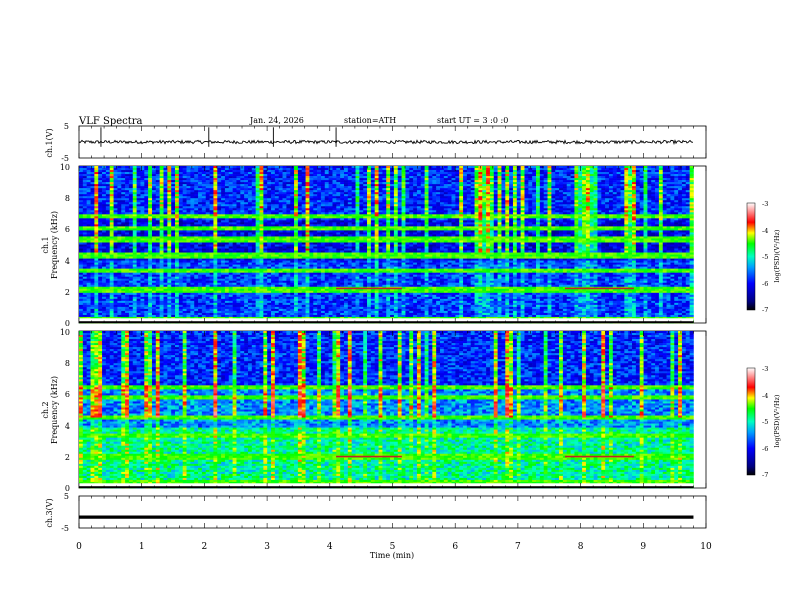 This screenshot has height=612, width=792. Describe the element at coordinates (205, 547) in the screenshot. I see `x-tick-label-2: 2` at that location.